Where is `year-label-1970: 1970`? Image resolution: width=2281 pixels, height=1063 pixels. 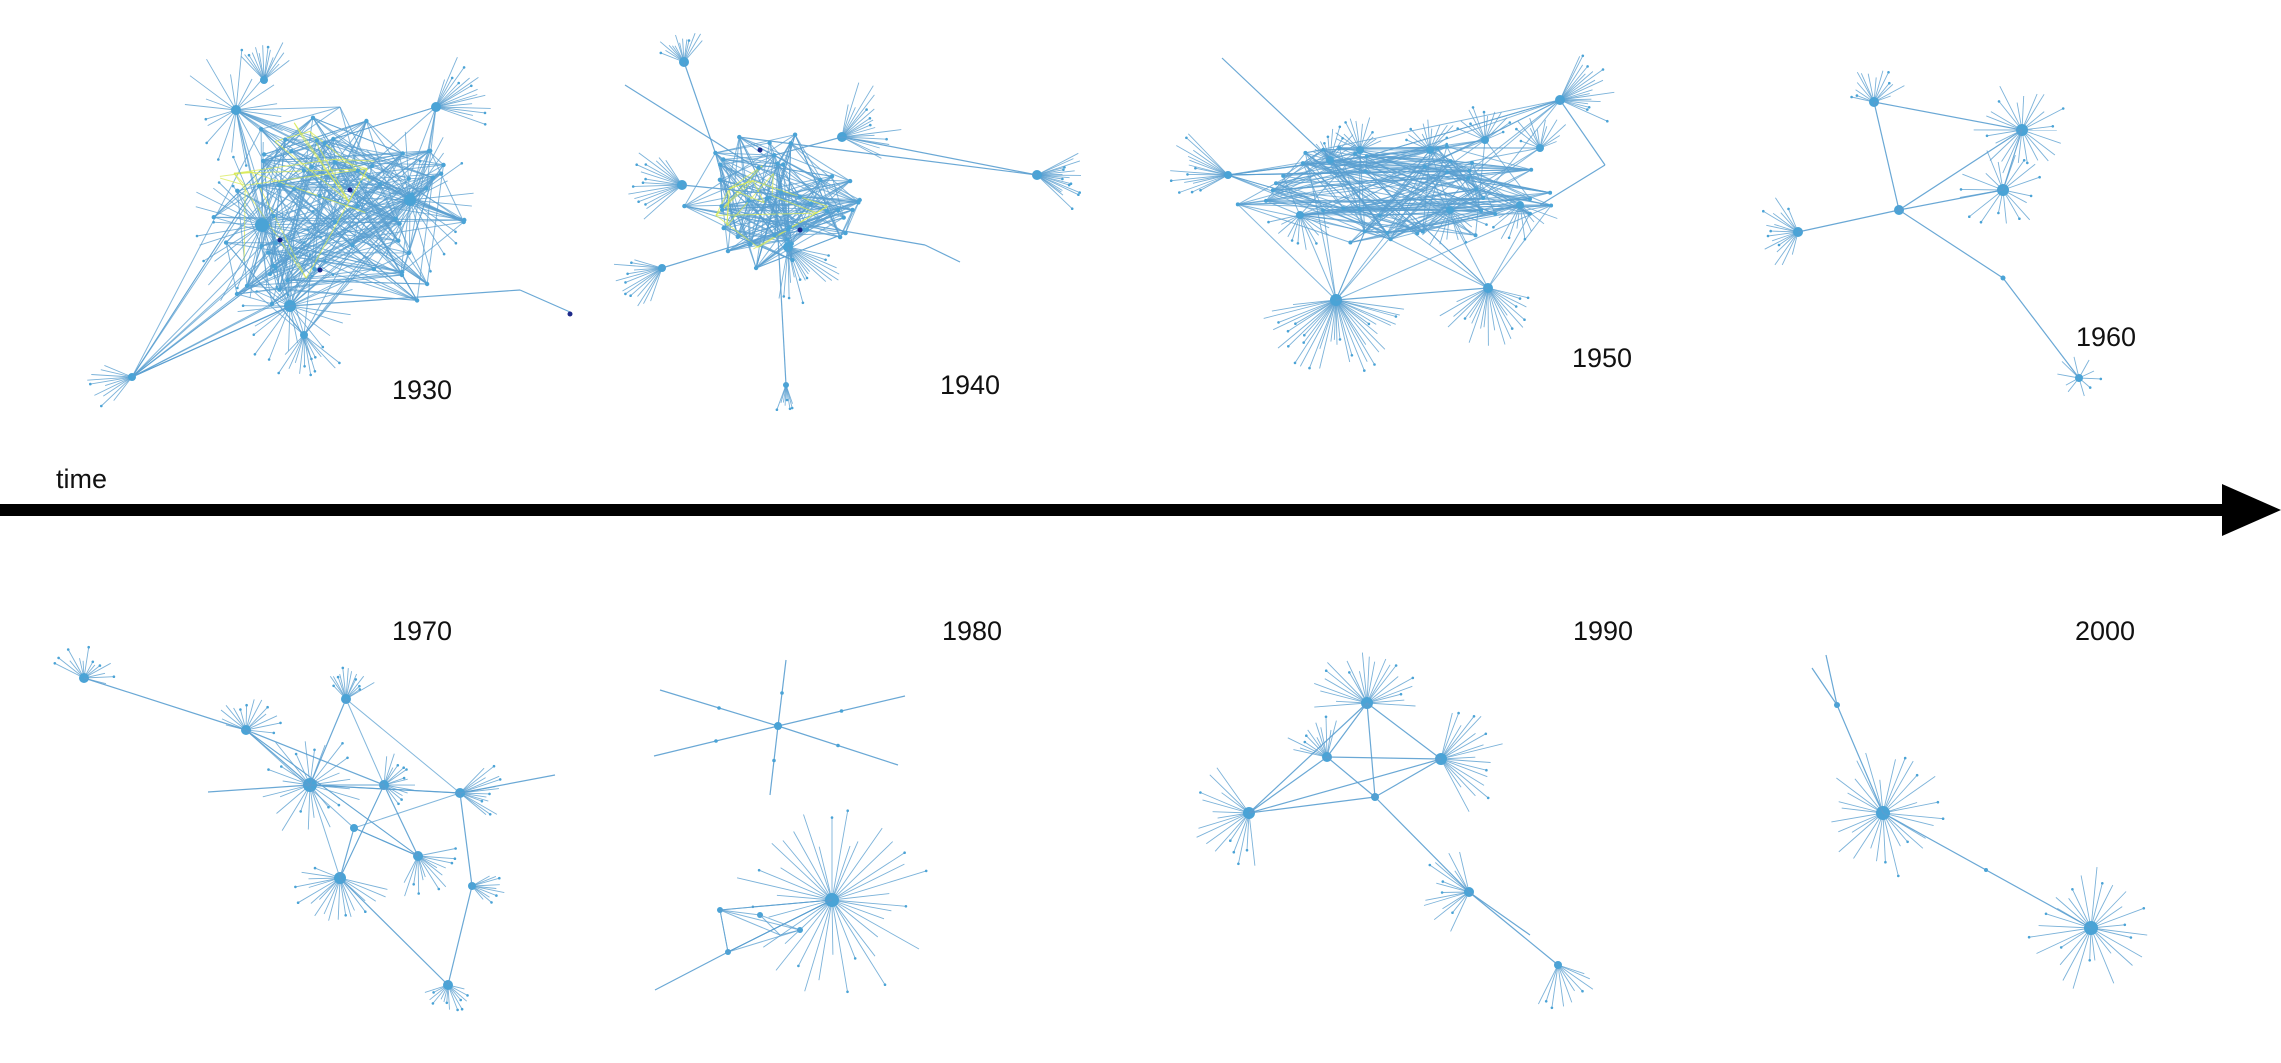 year-label-1970: 1970 is located at coordinates (422, 631).